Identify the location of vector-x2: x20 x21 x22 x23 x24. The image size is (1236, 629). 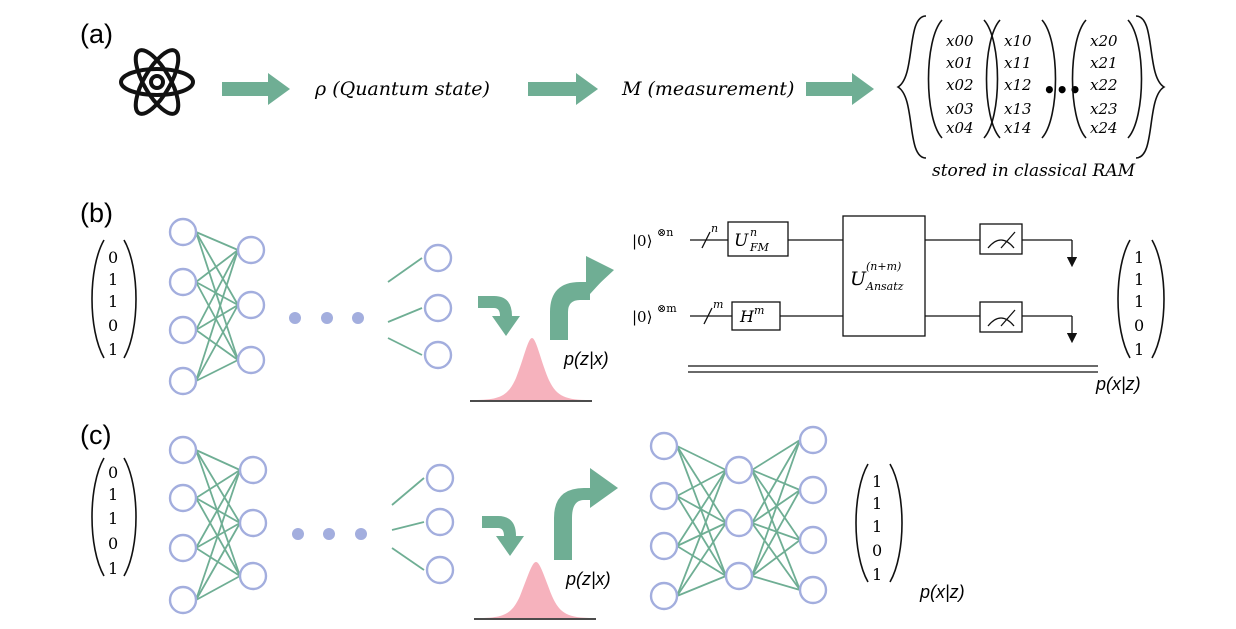
(1107, 79).